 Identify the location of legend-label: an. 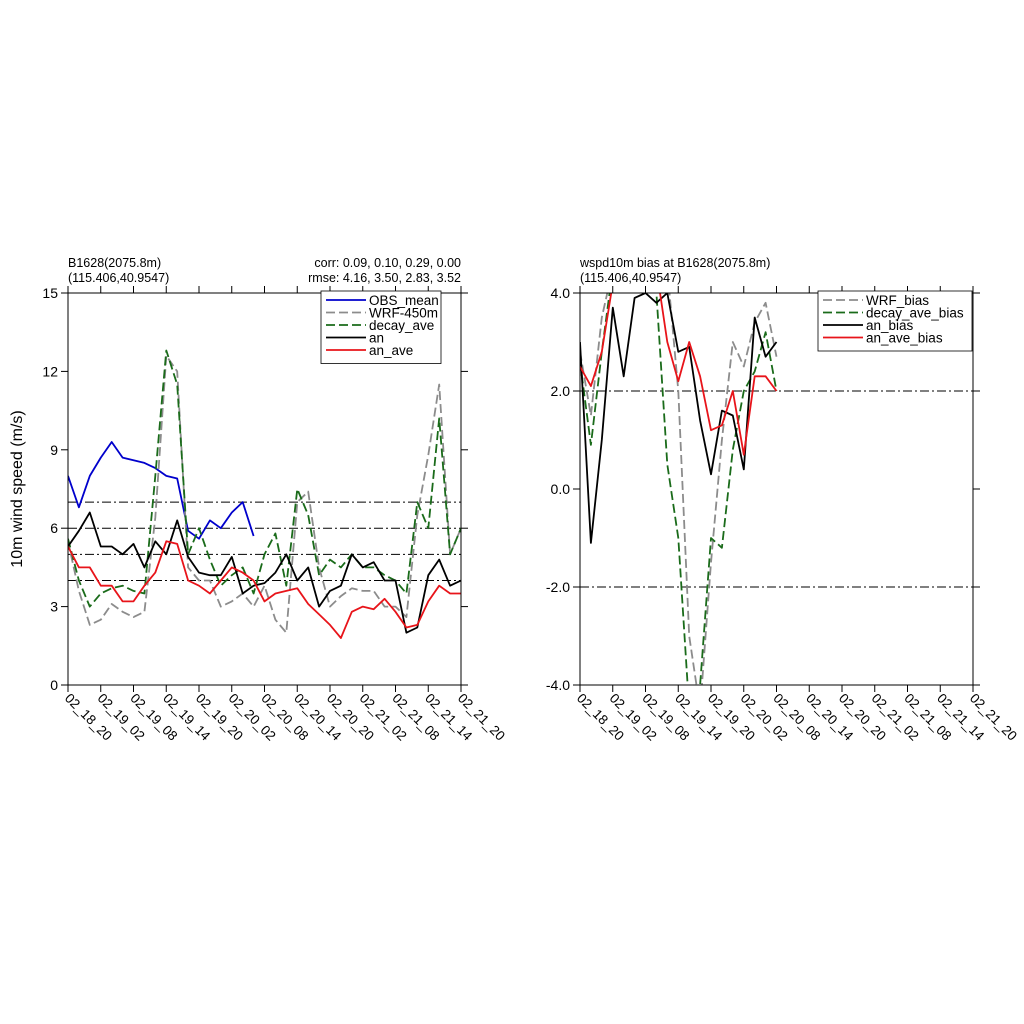
(376, 338).